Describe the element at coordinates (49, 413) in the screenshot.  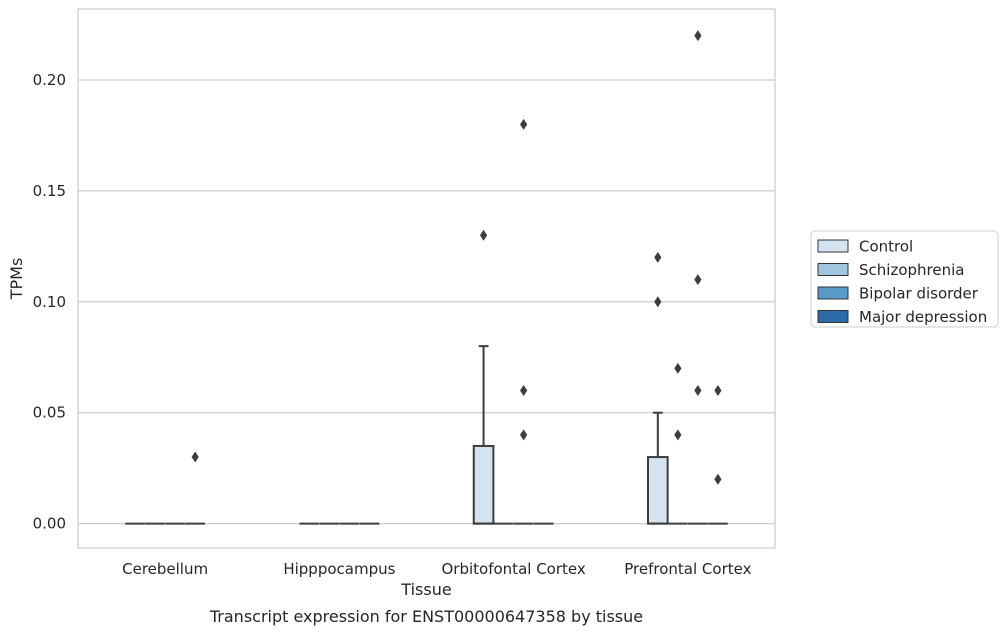
I see `y-tick-label: 0.05` at that location.